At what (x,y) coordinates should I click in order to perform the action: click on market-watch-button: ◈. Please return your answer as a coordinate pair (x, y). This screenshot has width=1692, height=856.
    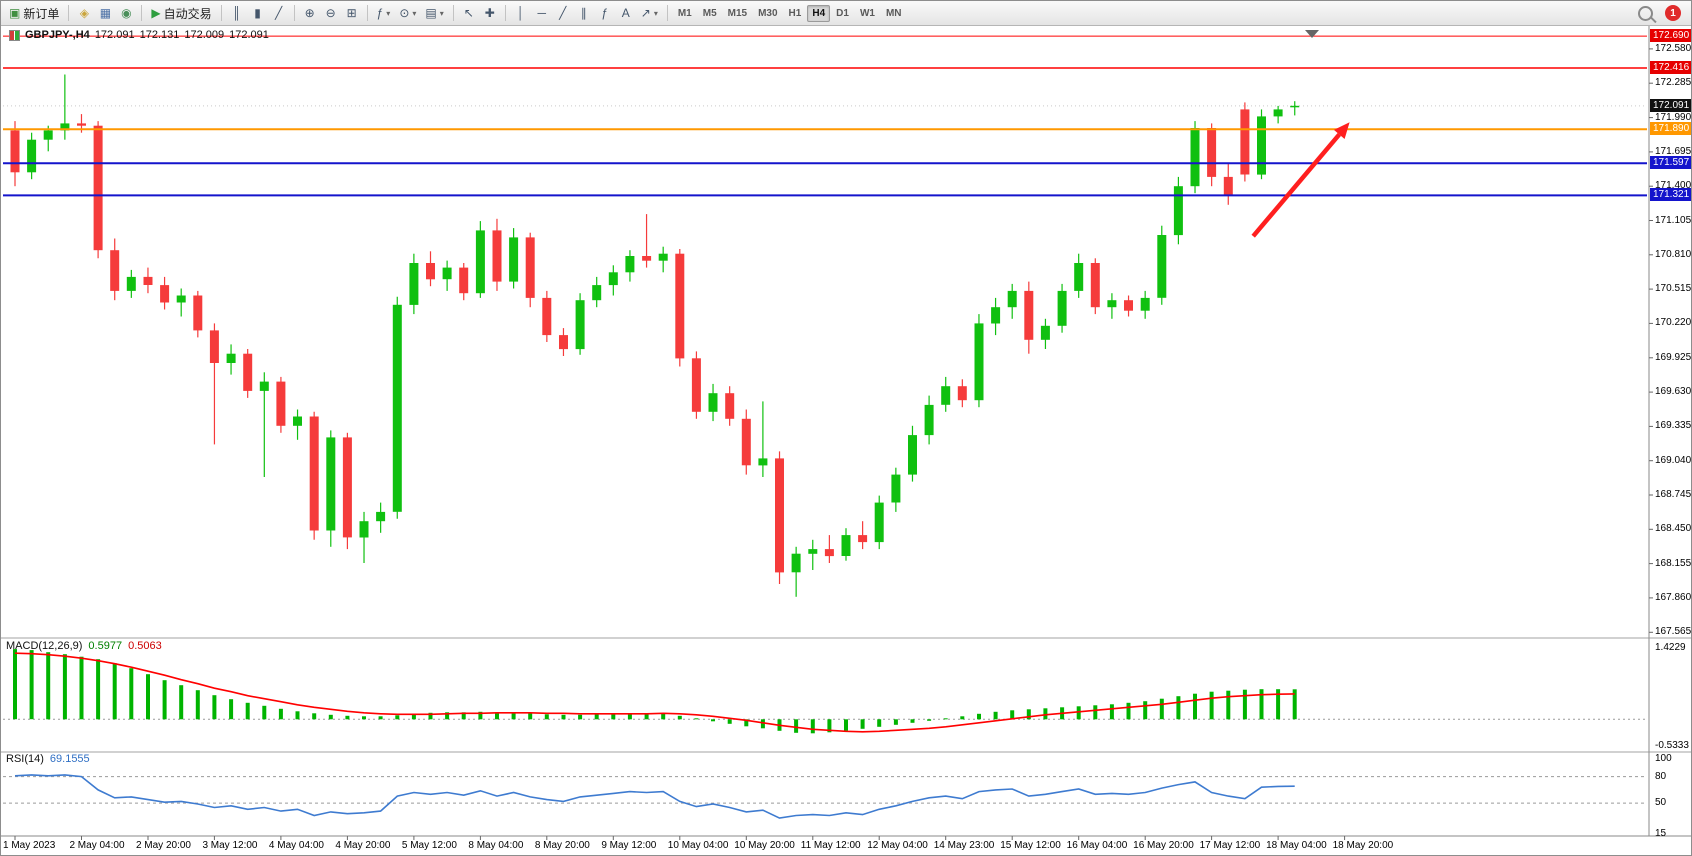
    Looking at the image, I should click on (84, 13).